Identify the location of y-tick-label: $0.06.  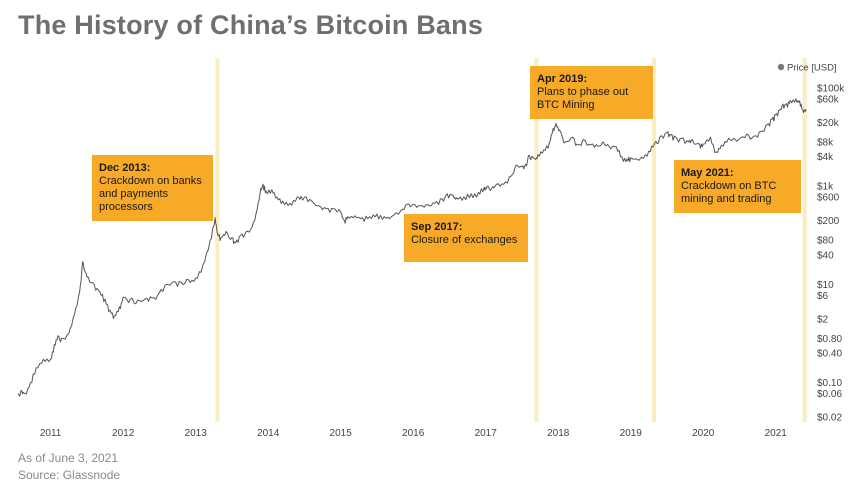
(829, 394).